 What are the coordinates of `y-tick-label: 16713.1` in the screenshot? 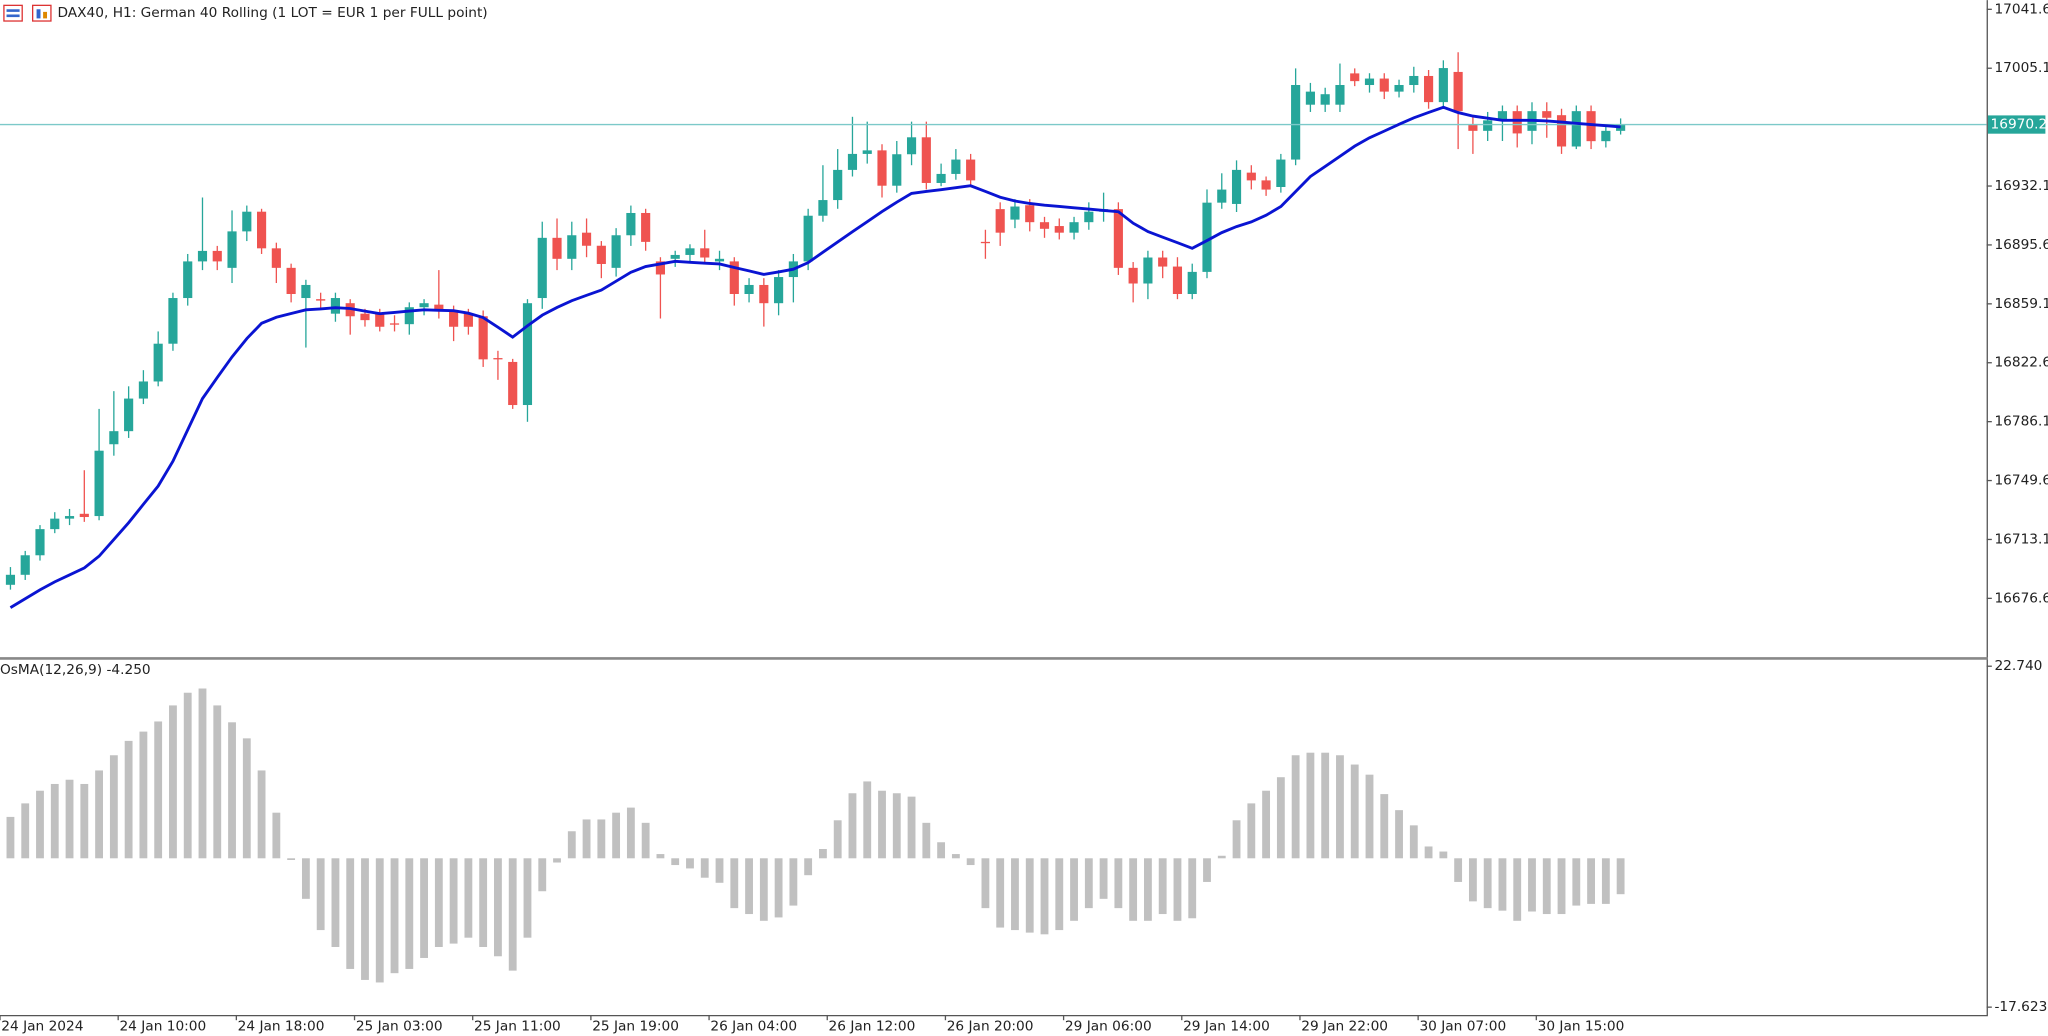 It's located at (2021, 539).